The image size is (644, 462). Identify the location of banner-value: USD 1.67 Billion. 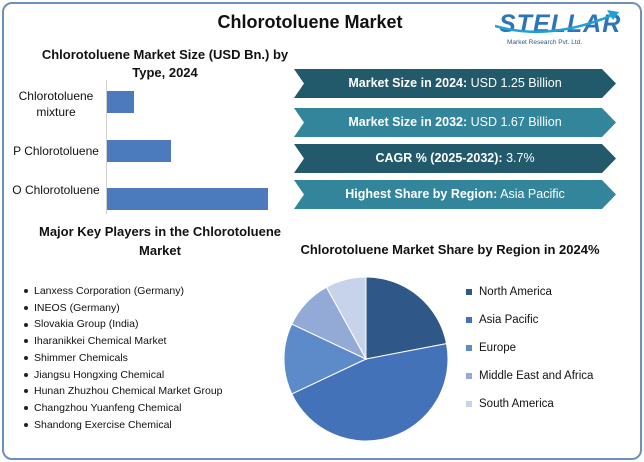
(516, 122).